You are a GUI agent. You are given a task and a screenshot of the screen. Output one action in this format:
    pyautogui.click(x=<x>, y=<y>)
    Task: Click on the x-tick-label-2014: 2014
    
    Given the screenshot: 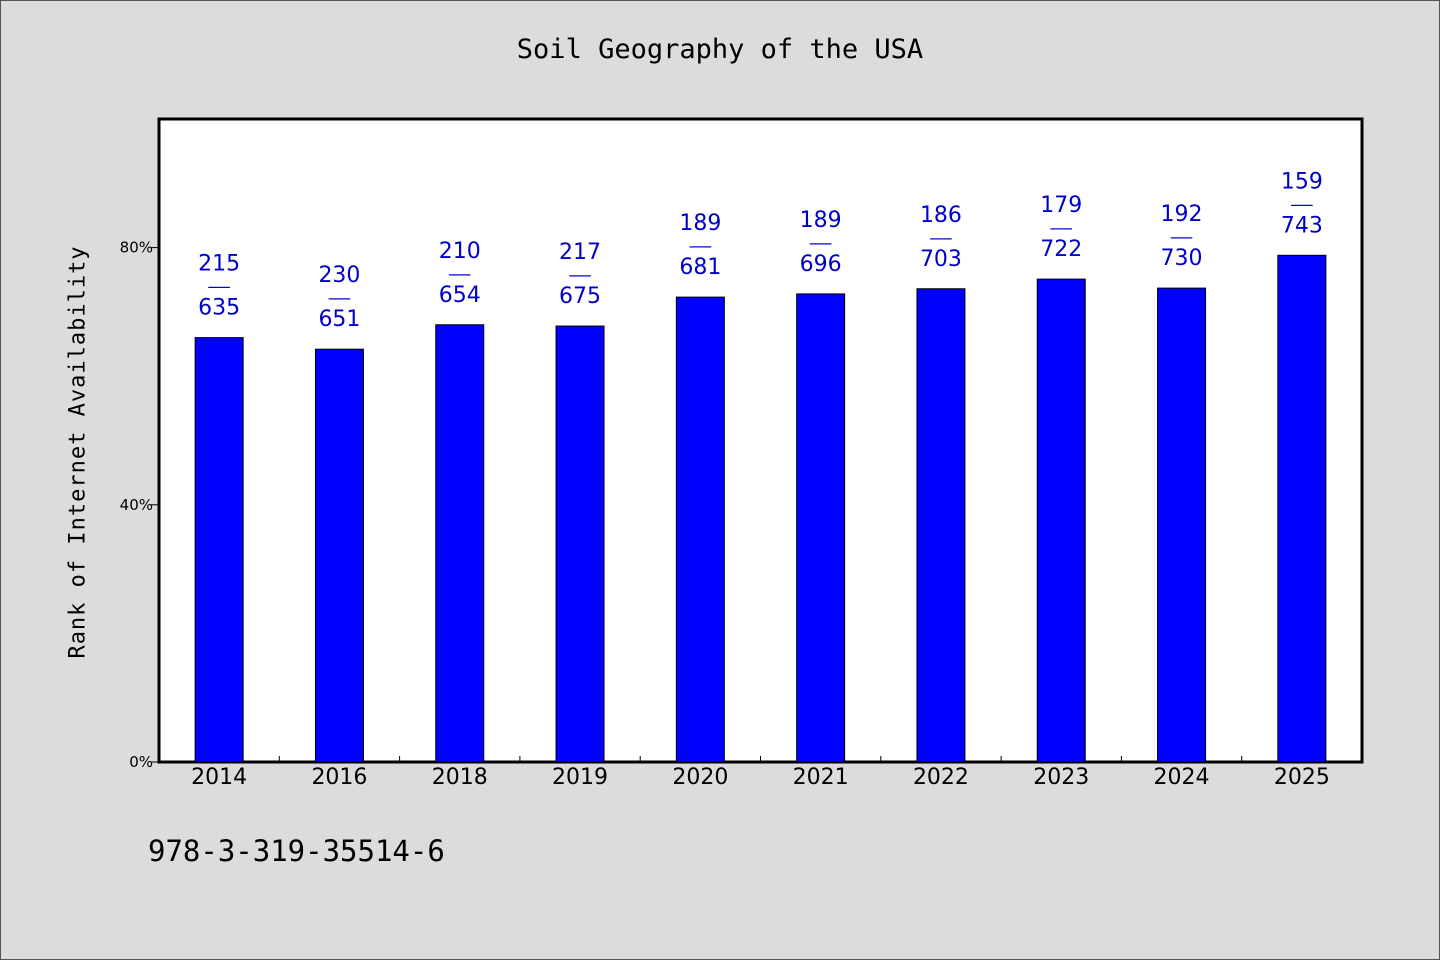 What is the action you would take?
    pyautogui.click(x=219, y=777)
    